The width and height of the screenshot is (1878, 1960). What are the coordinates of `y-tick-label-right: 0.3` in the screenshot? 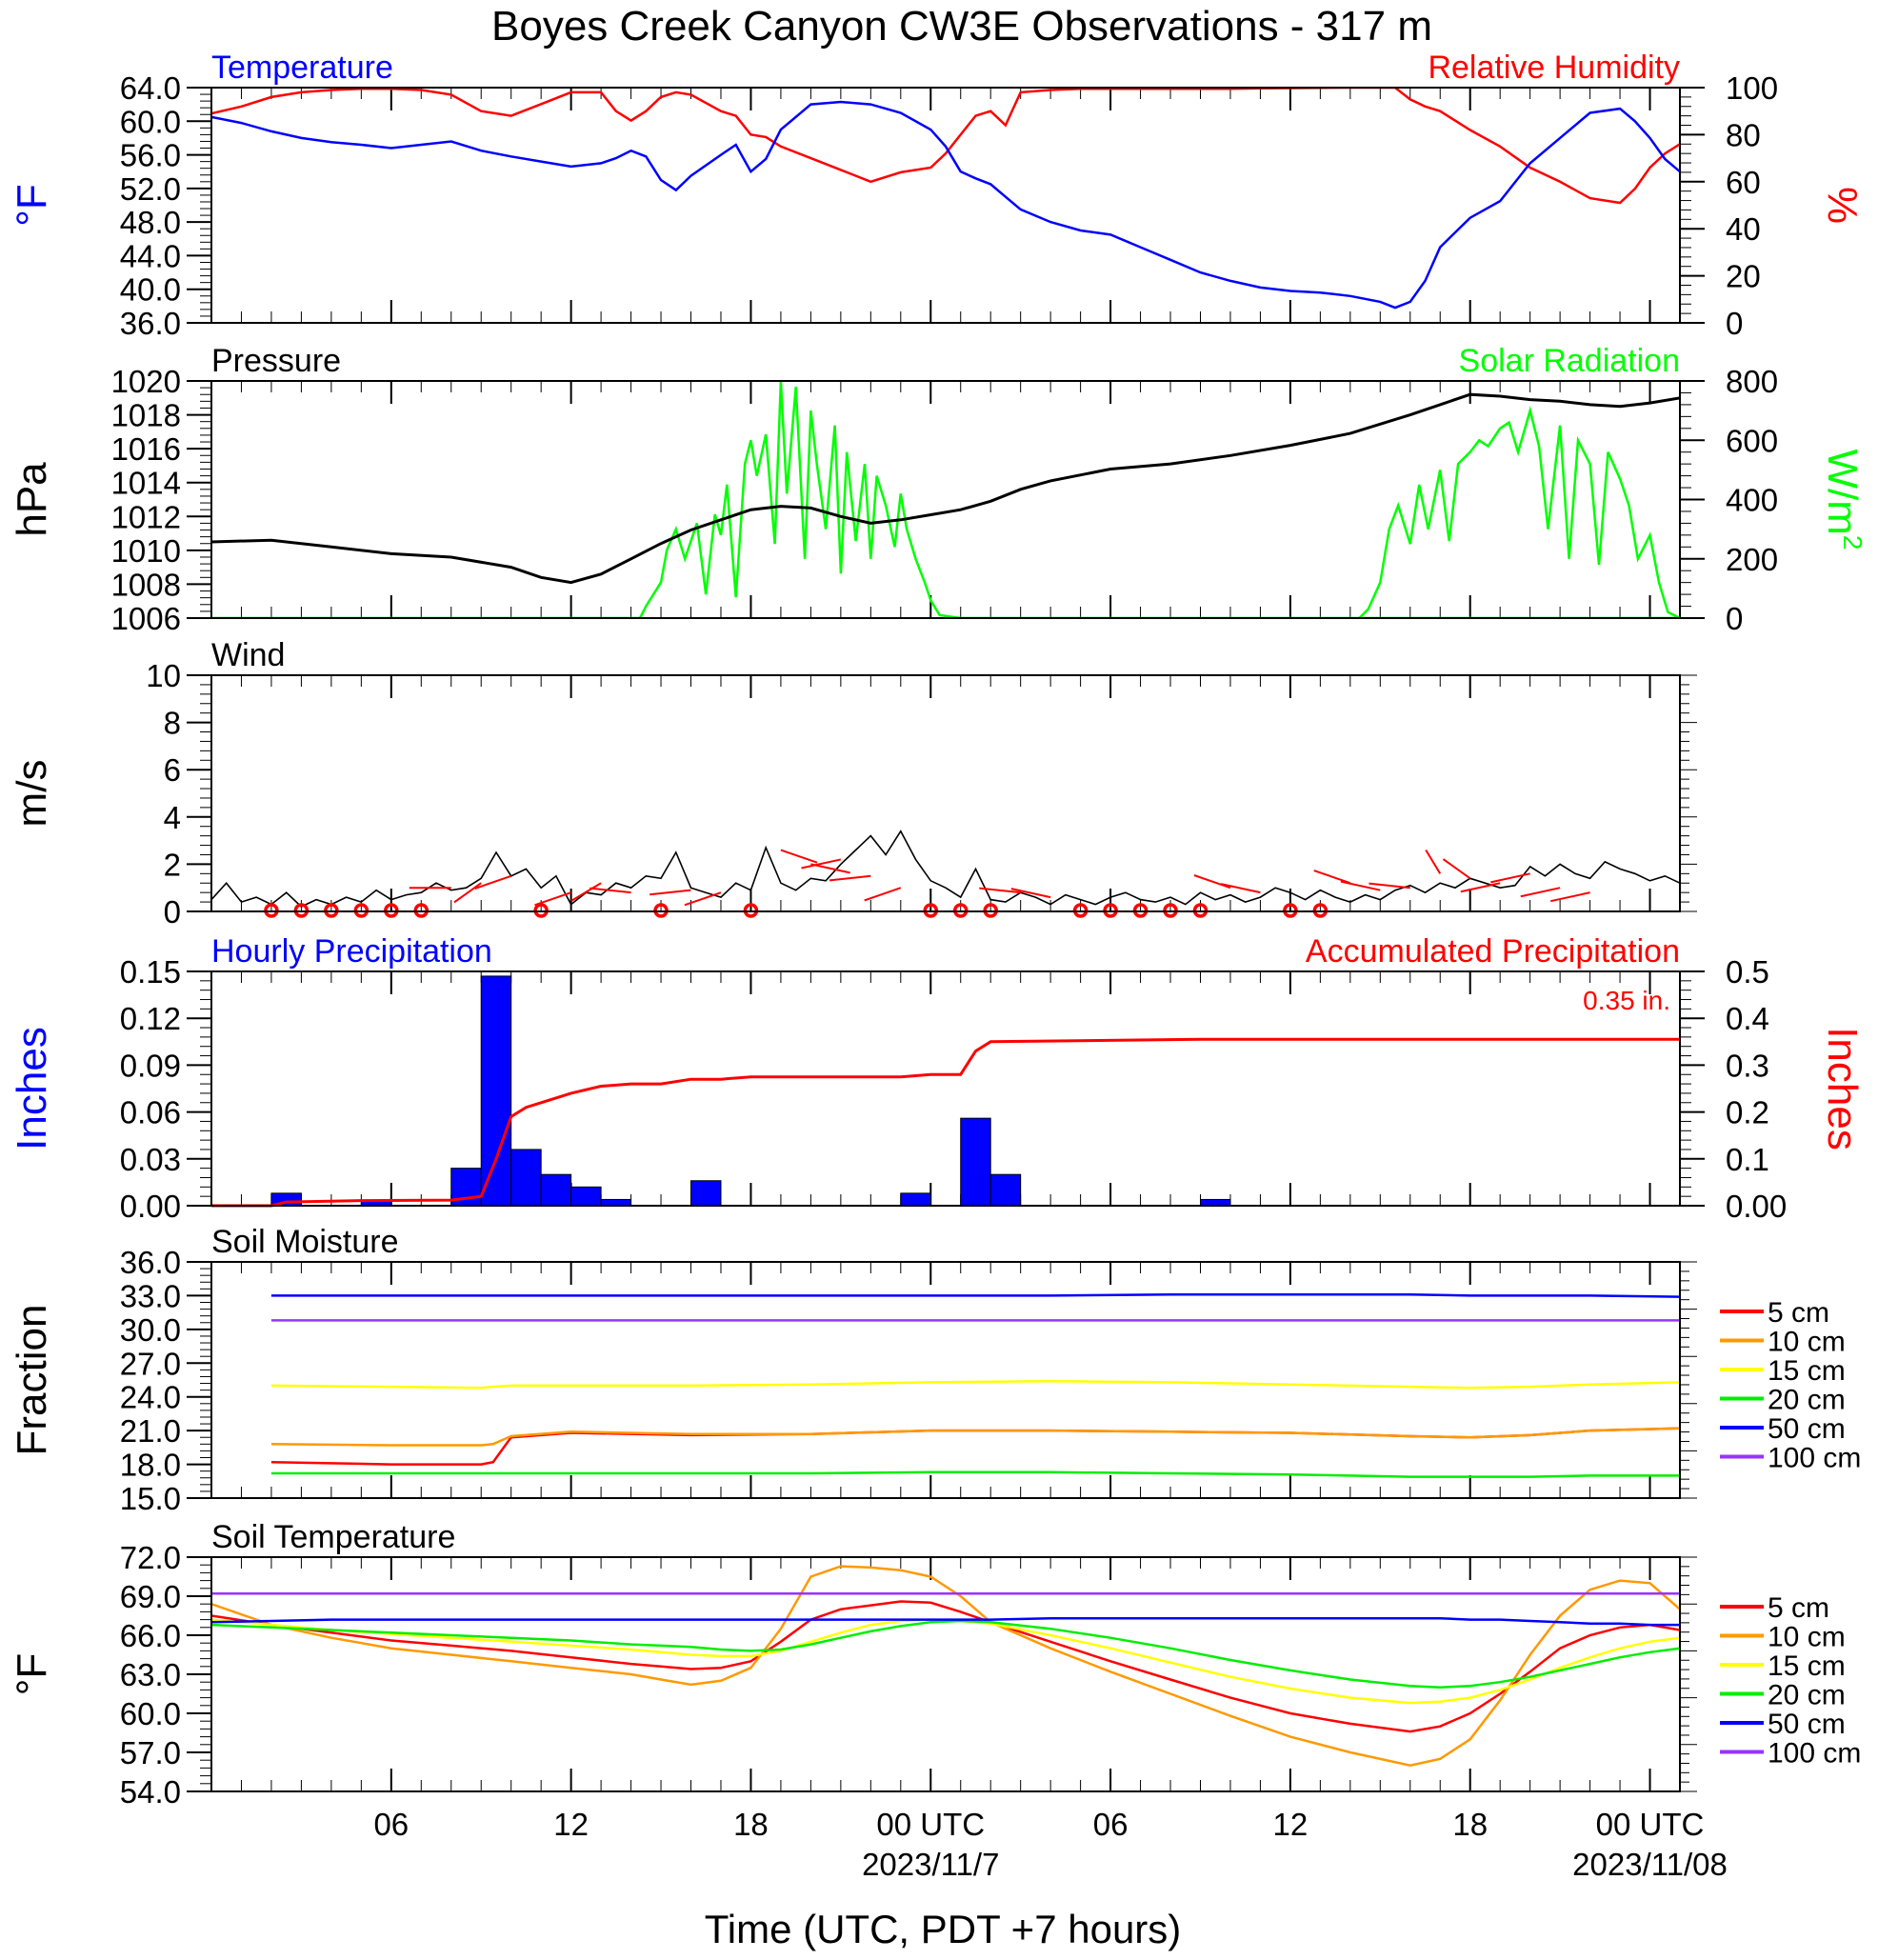 It's located at (1747, 1065).